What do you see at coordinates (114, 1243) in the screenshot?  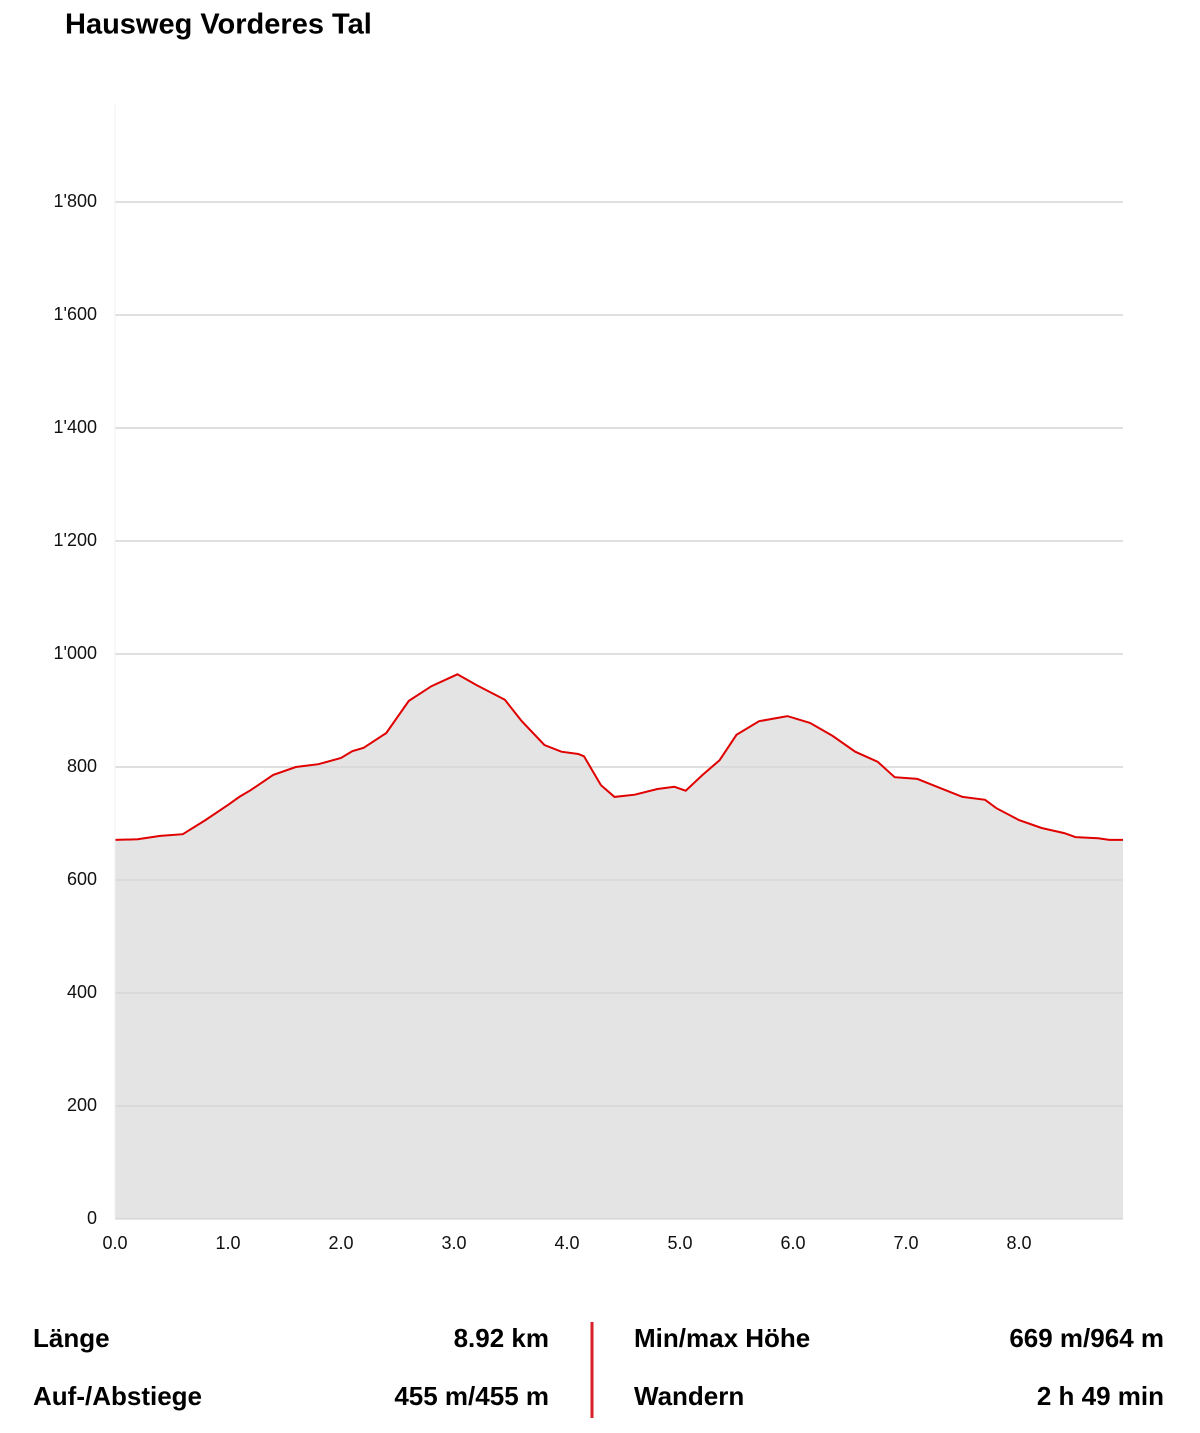 I see `x-tick-label: 0.0` at bounding box center [114, 1243].